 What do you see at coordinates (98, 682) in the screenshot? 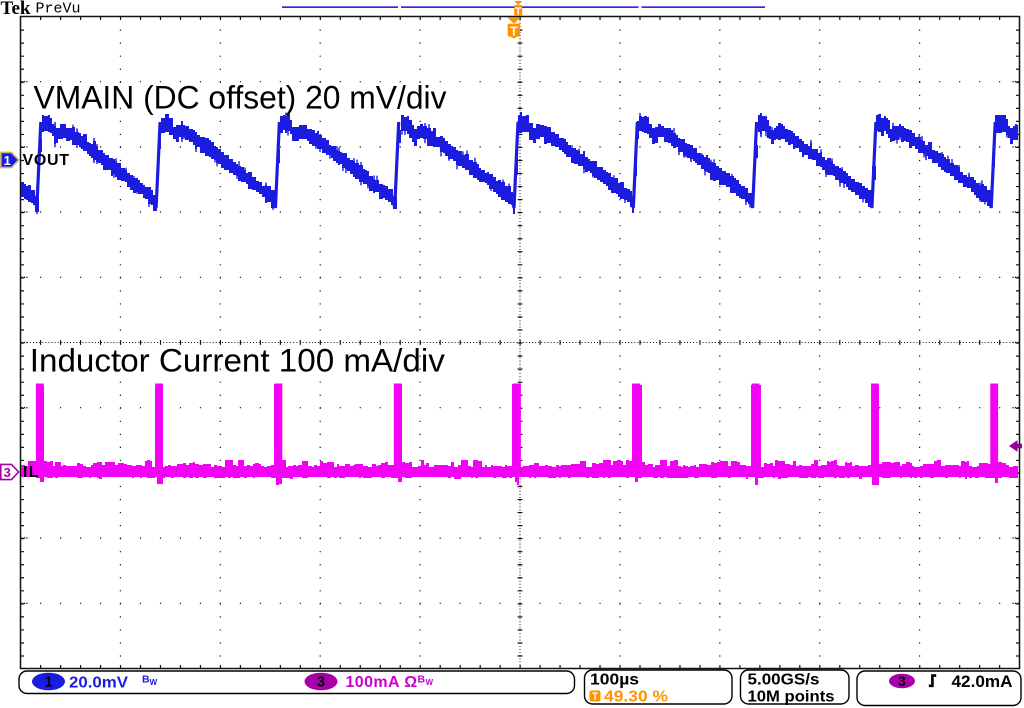
I see `svg-text: 20.0mV` at bounding box center [98, 682].